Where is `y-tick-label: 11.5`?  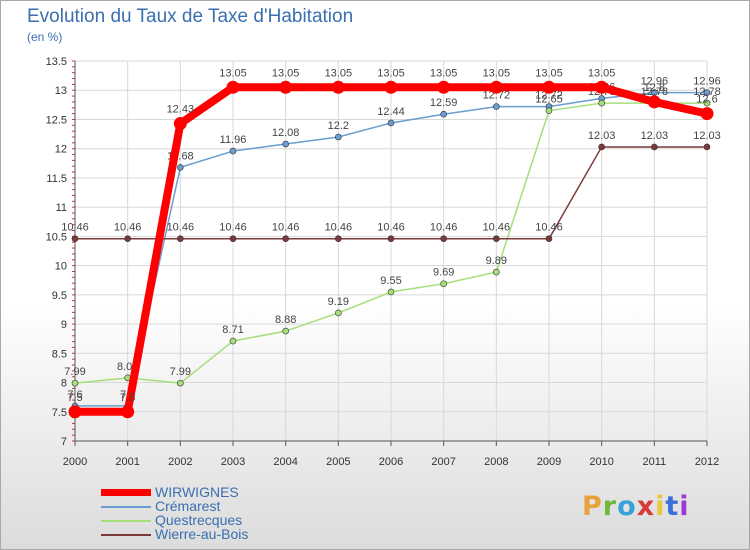 y-tick-label: 11.5 is located at coordinates (56, 179).